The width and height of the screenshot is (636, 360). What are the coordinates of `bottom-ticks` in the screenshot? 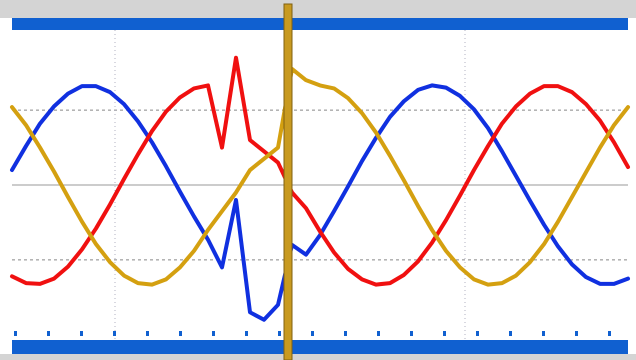 It's located at (312, 333).